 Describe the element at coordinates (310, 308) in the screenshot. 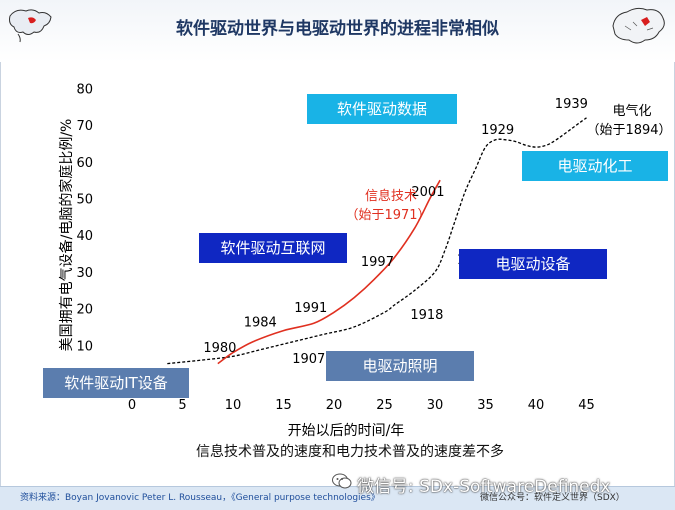

I see `year-label: 1991` at that location.